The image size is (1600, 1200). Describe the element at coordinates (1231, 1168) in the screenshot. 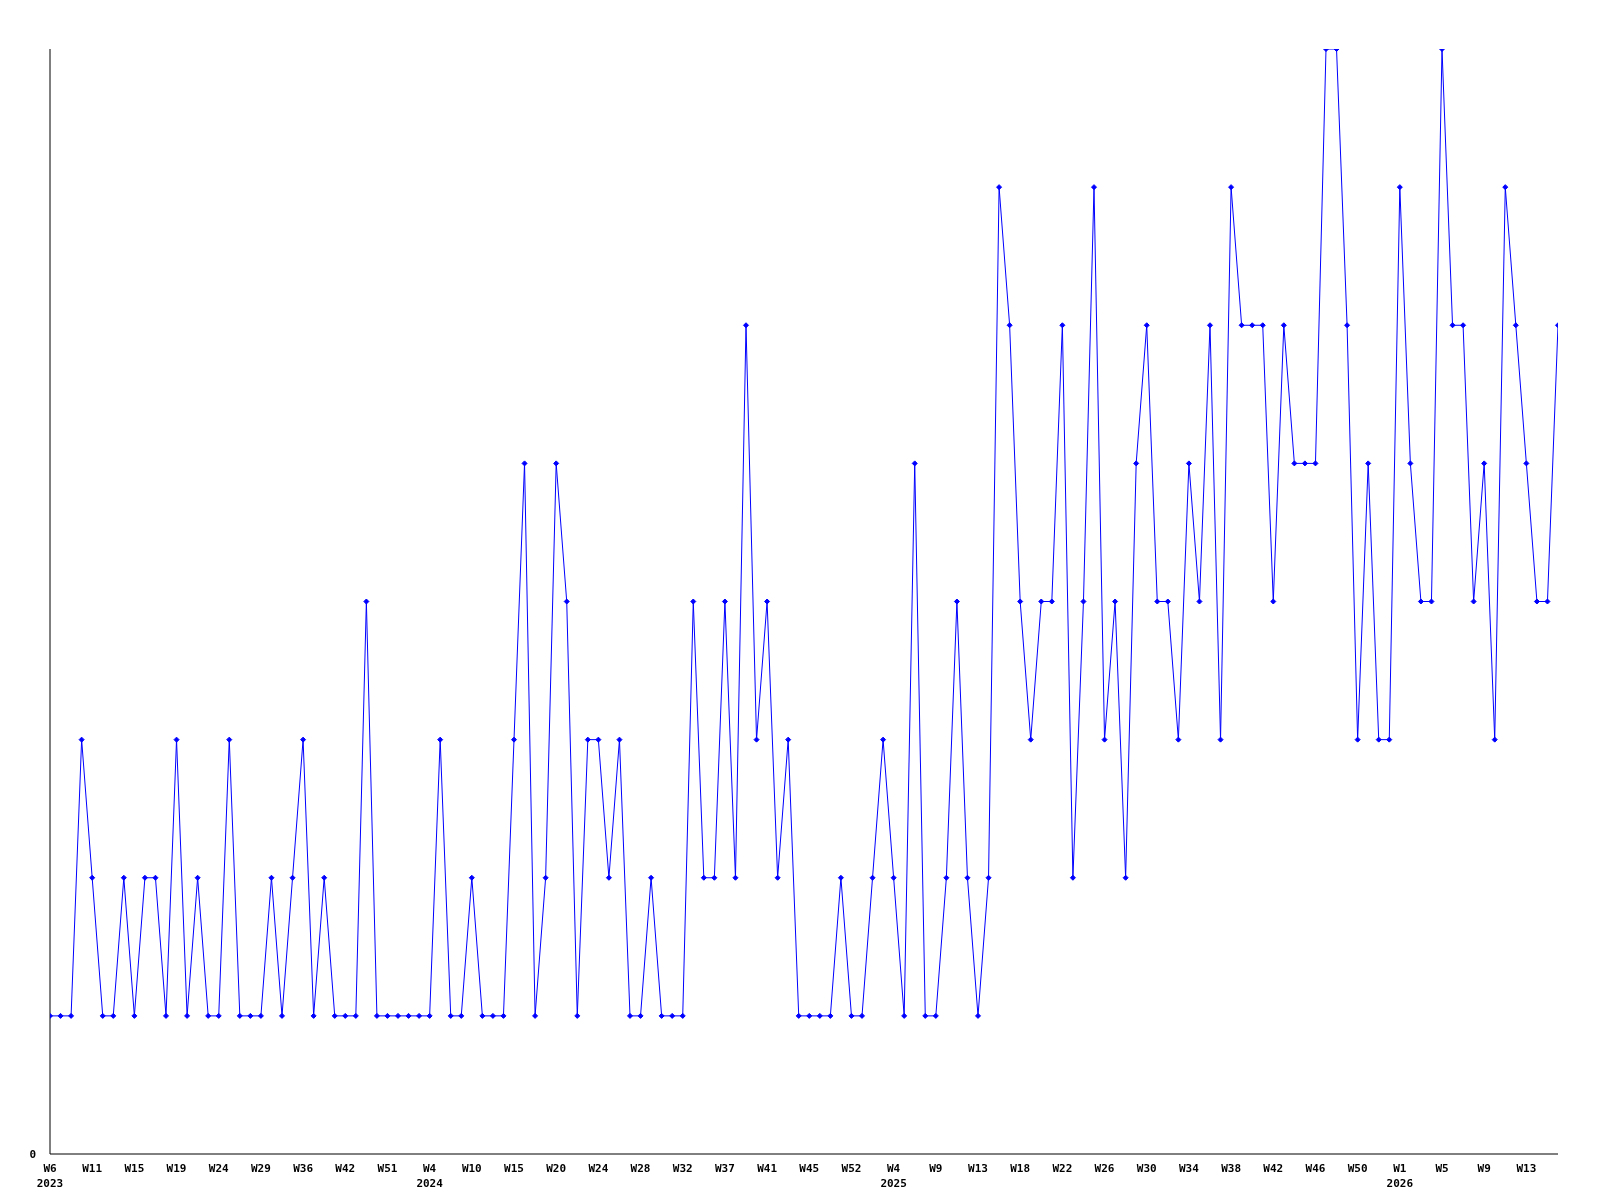

I see `x-tick-label: W38` at that location.